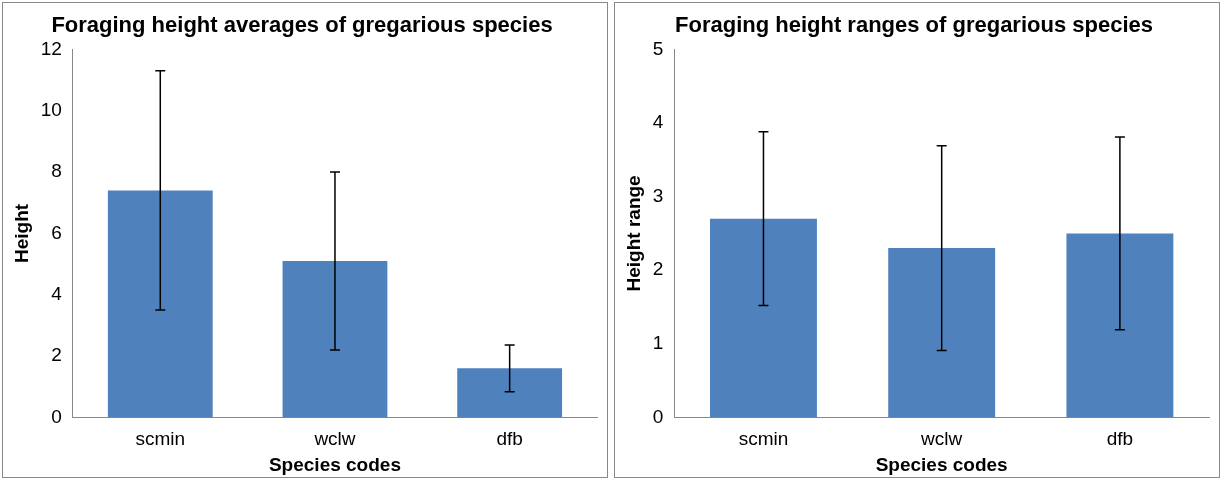 Image resolution: width=1227 pixels, height=483 pixels. I want to click on y-tick-label: 6, so click(56, 232).